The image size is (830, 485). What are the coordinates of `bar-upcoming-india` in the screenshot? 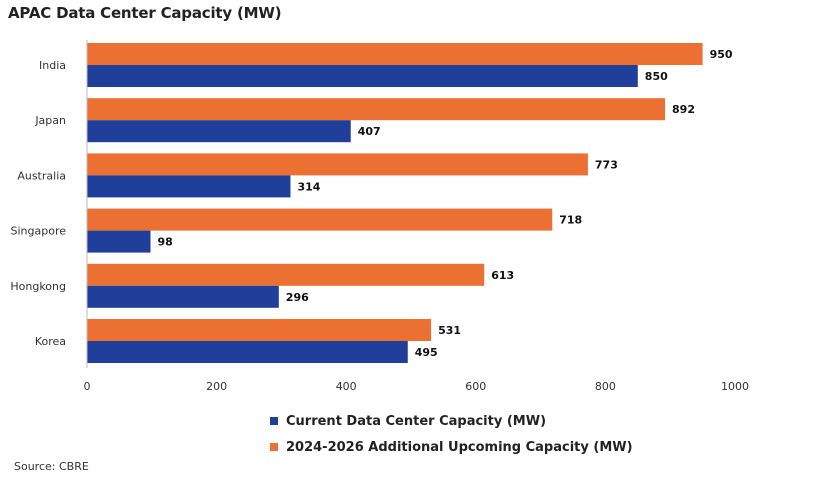 It's located at (395, 54).